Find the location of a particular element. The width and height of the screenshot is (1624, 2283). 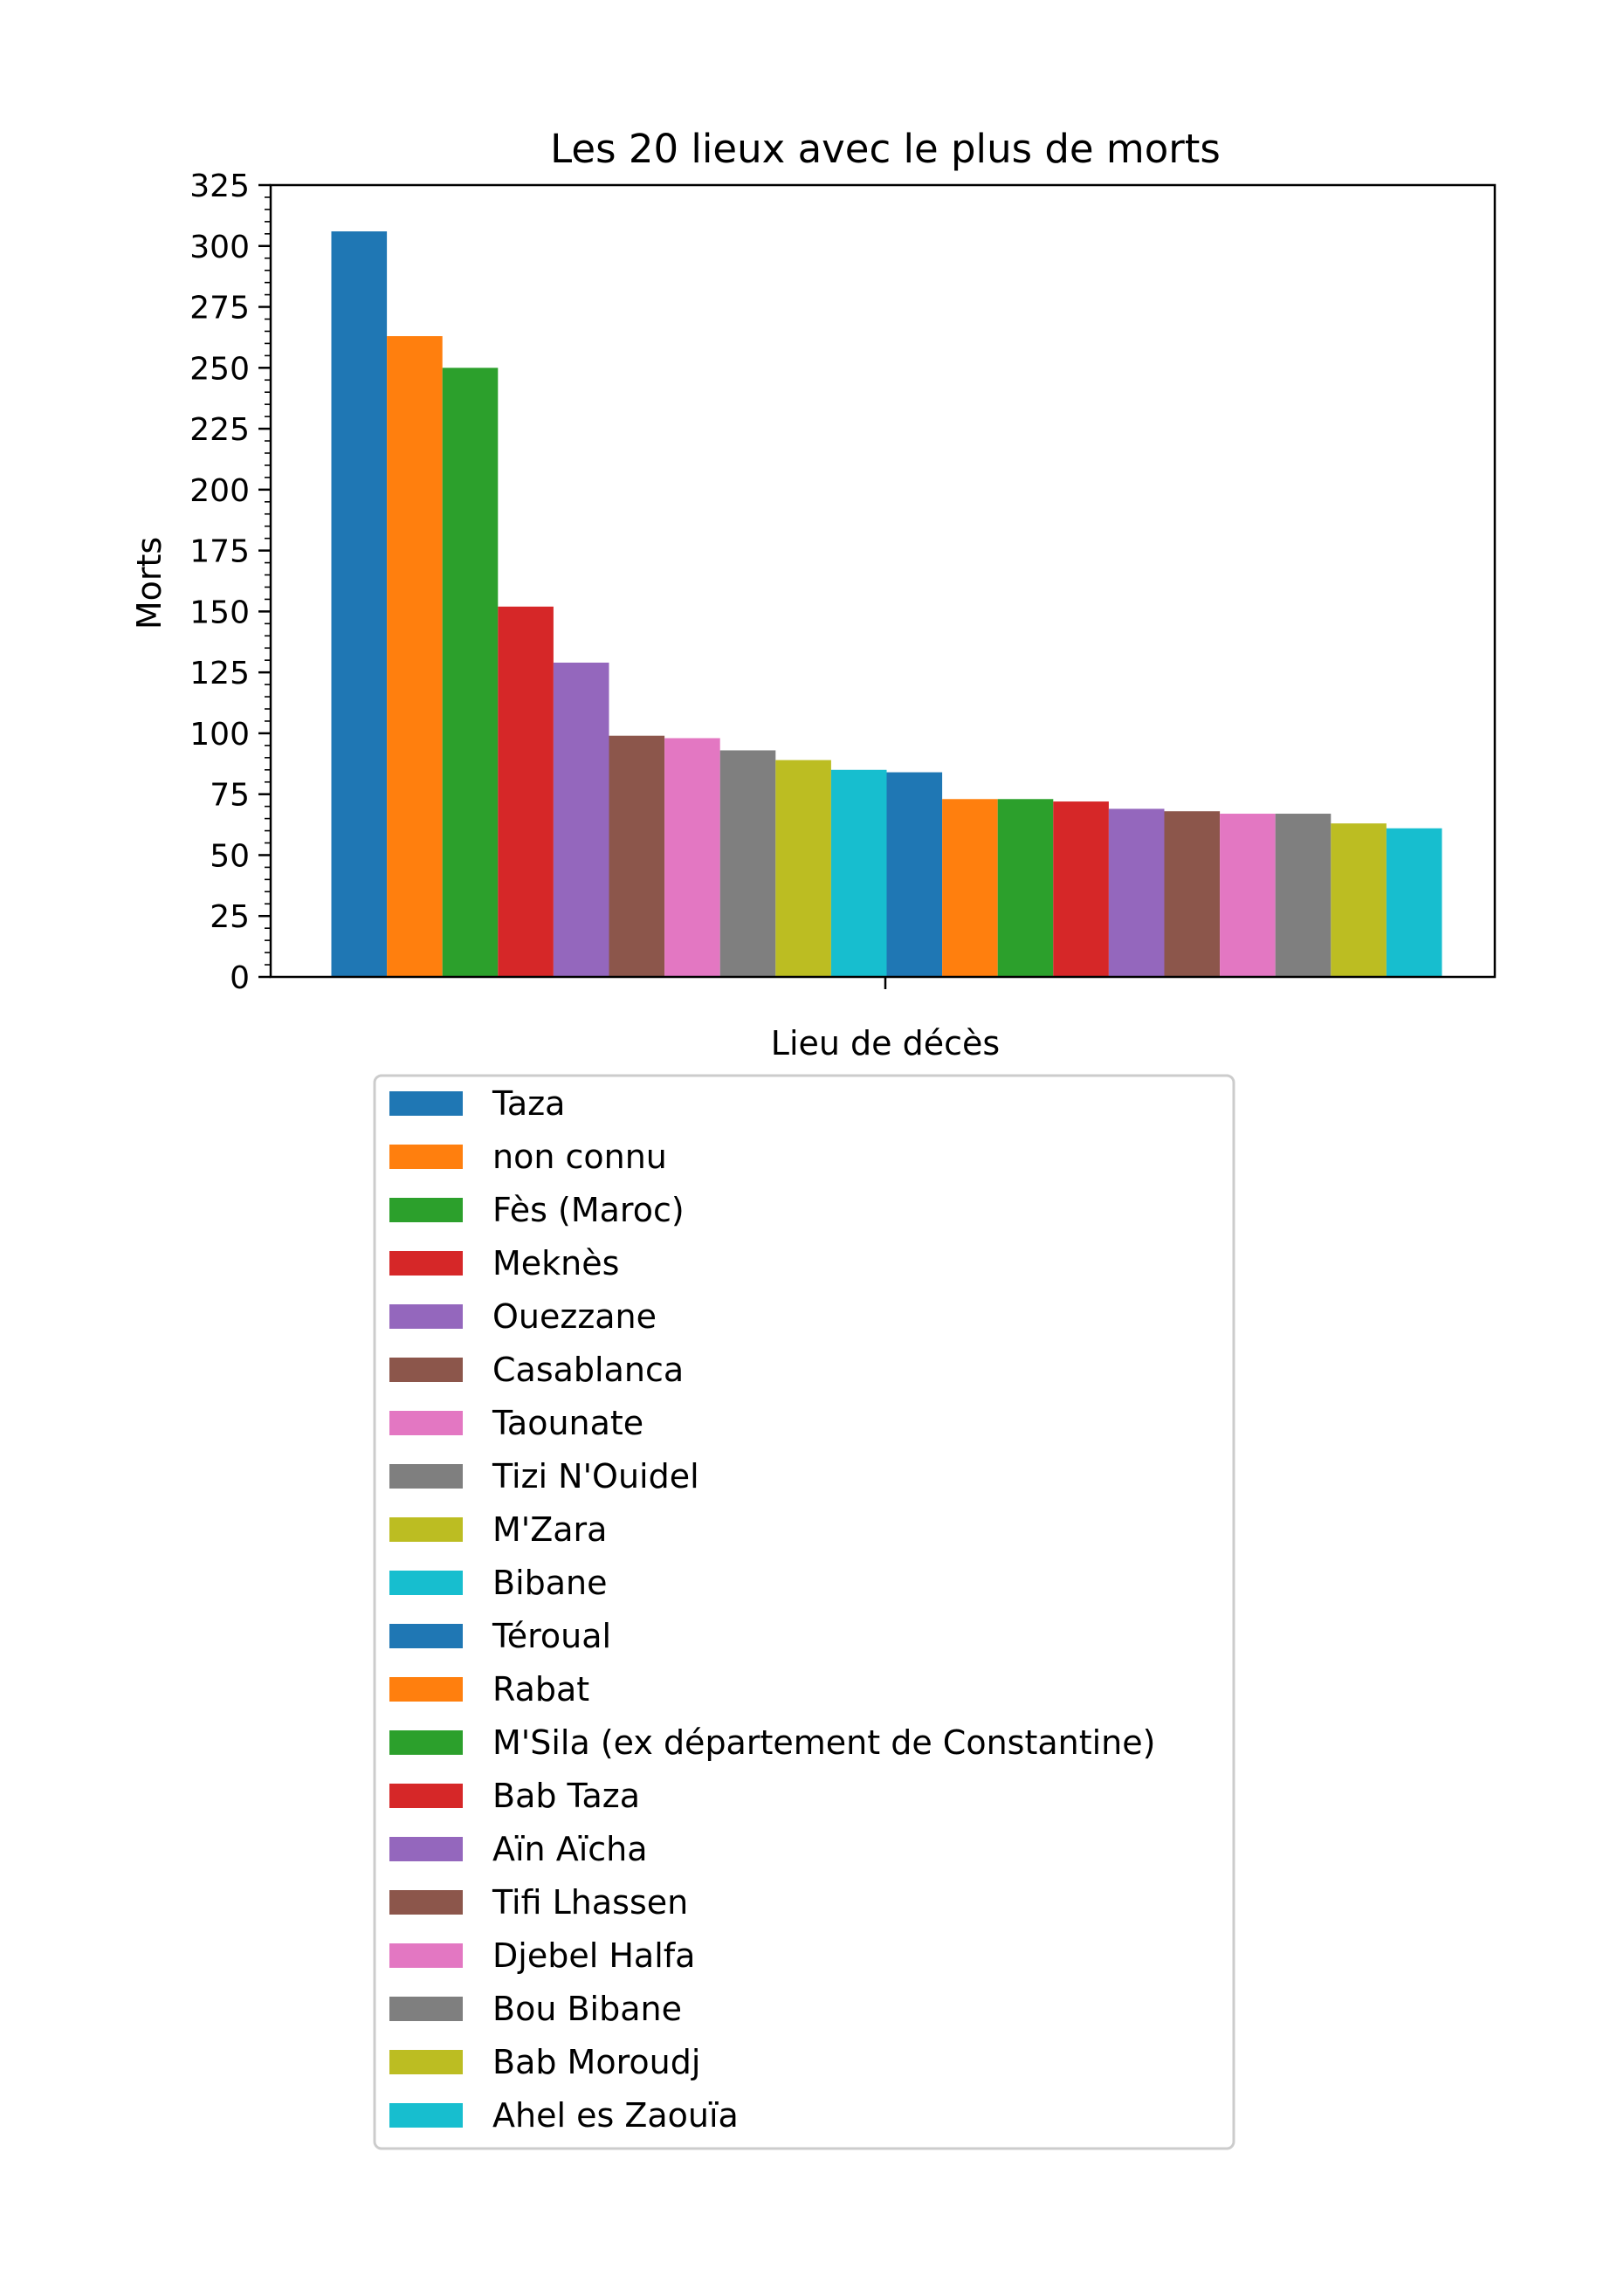

legend-label: Bibane is located at coordinates (550, 1583).